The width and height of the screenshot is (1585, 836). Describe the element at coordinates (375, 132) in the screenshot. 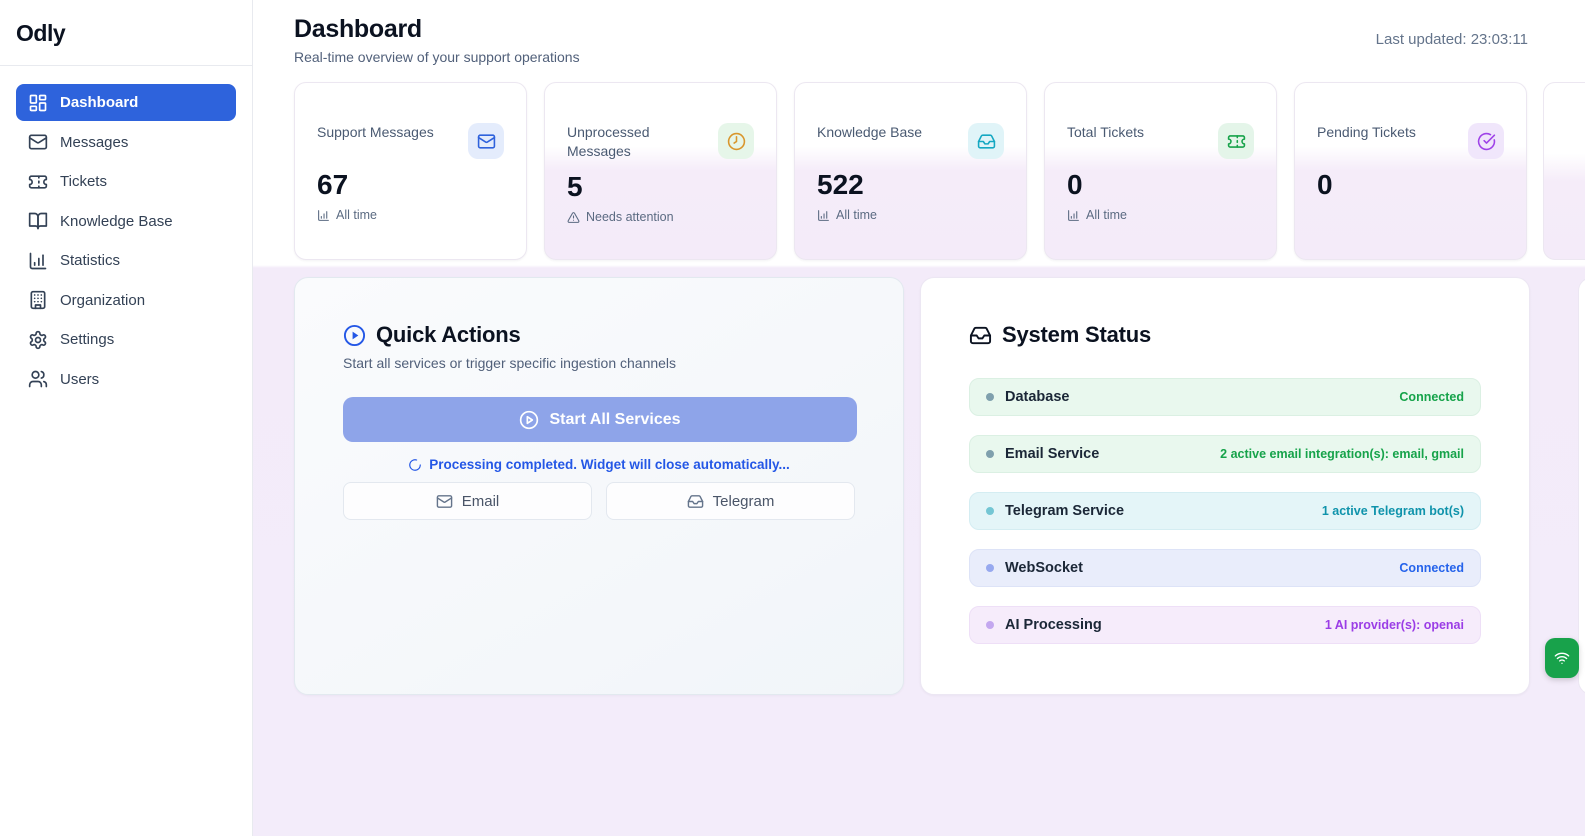

I see `stat-label: Support Messages` at that location.